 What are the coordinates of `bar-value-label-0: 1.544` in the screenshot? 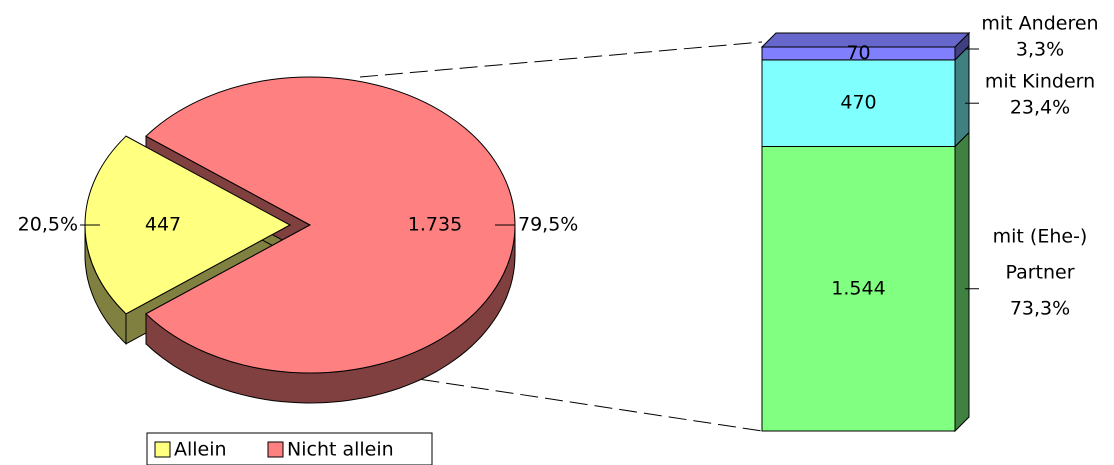 It's located at (858, 288).